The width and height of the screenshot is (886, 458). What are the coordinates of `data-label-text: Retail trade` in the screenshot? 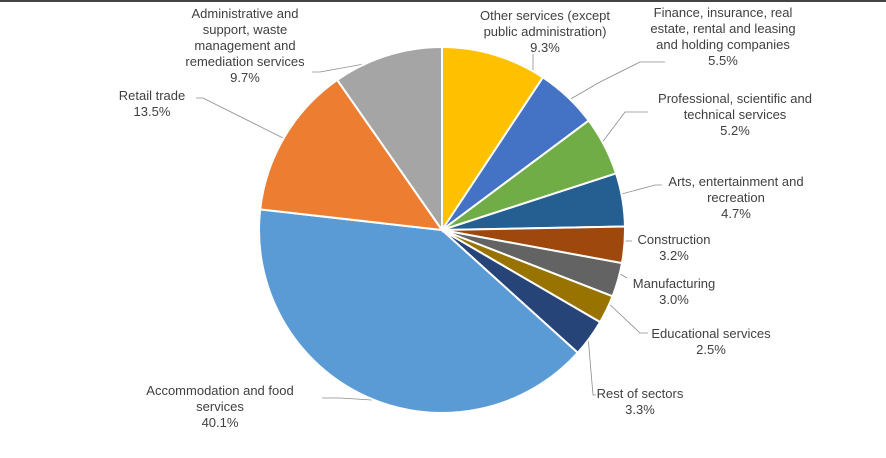 It's located at (152, 95).